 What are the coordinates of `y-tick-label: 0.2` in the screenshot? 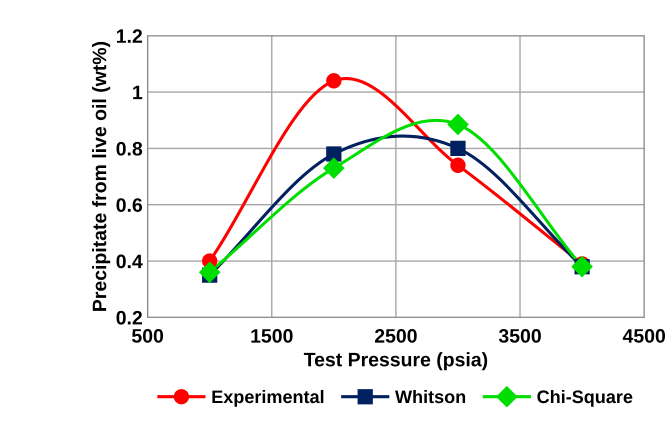 It's located at (129, 317).